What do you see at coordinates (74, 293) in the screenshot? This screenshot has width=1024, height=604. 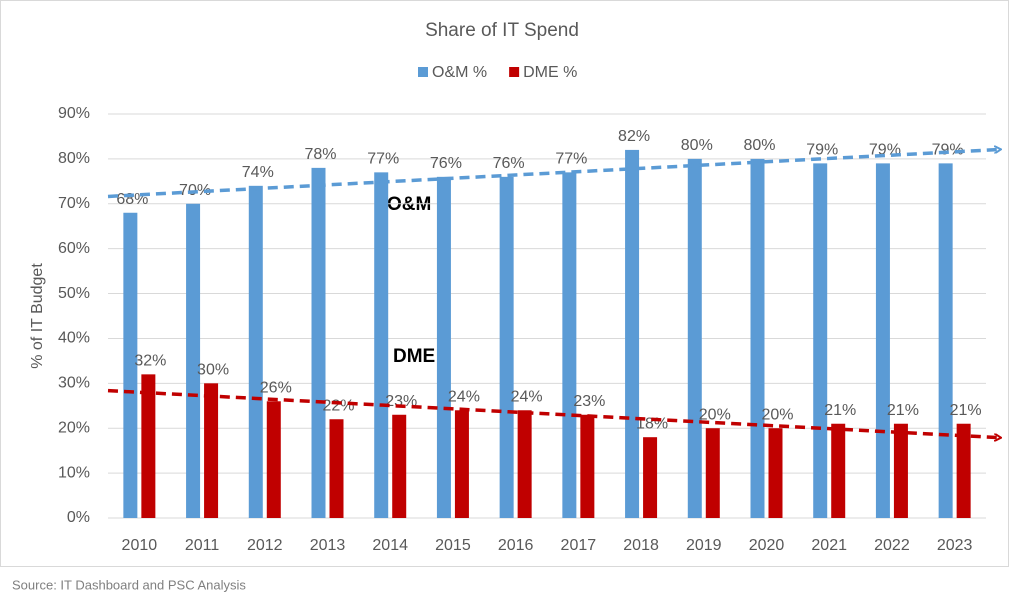 I see `y-tick-label: 50%` at bounding box center [74, 293].